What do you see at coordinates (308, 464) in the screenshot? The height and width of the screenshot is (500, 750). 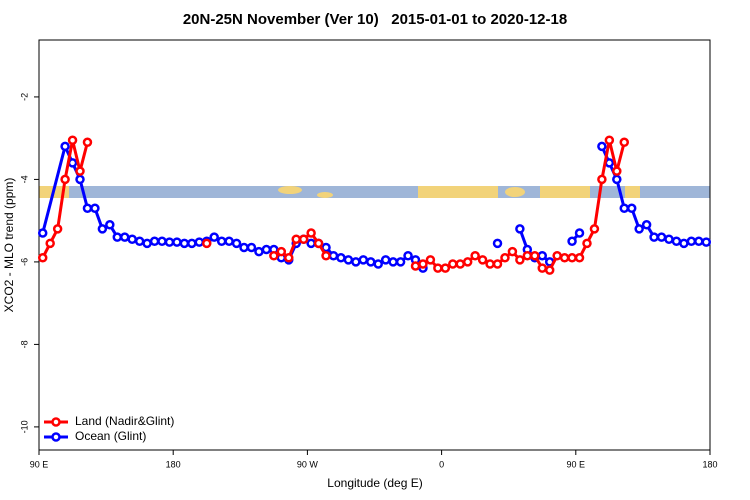 I see `x-tick-label: 90 W` at bounding box center [308, 464].